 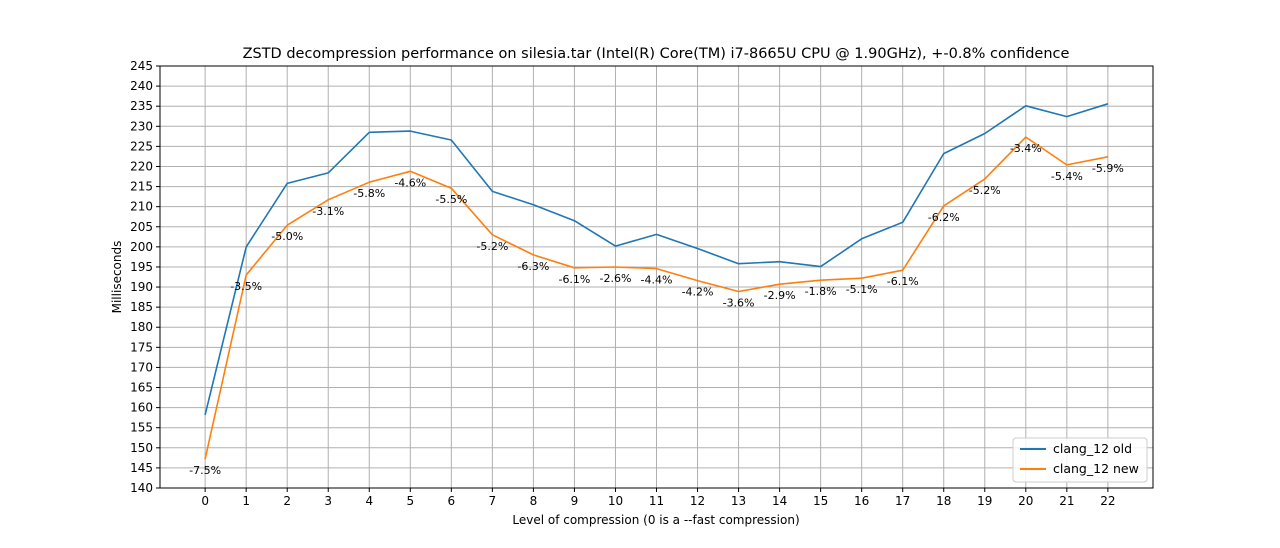 What do you see at coordinates (141, 207) in the screenshot?
I see `y-tick-label: 210` at bounding box center [141, 207].